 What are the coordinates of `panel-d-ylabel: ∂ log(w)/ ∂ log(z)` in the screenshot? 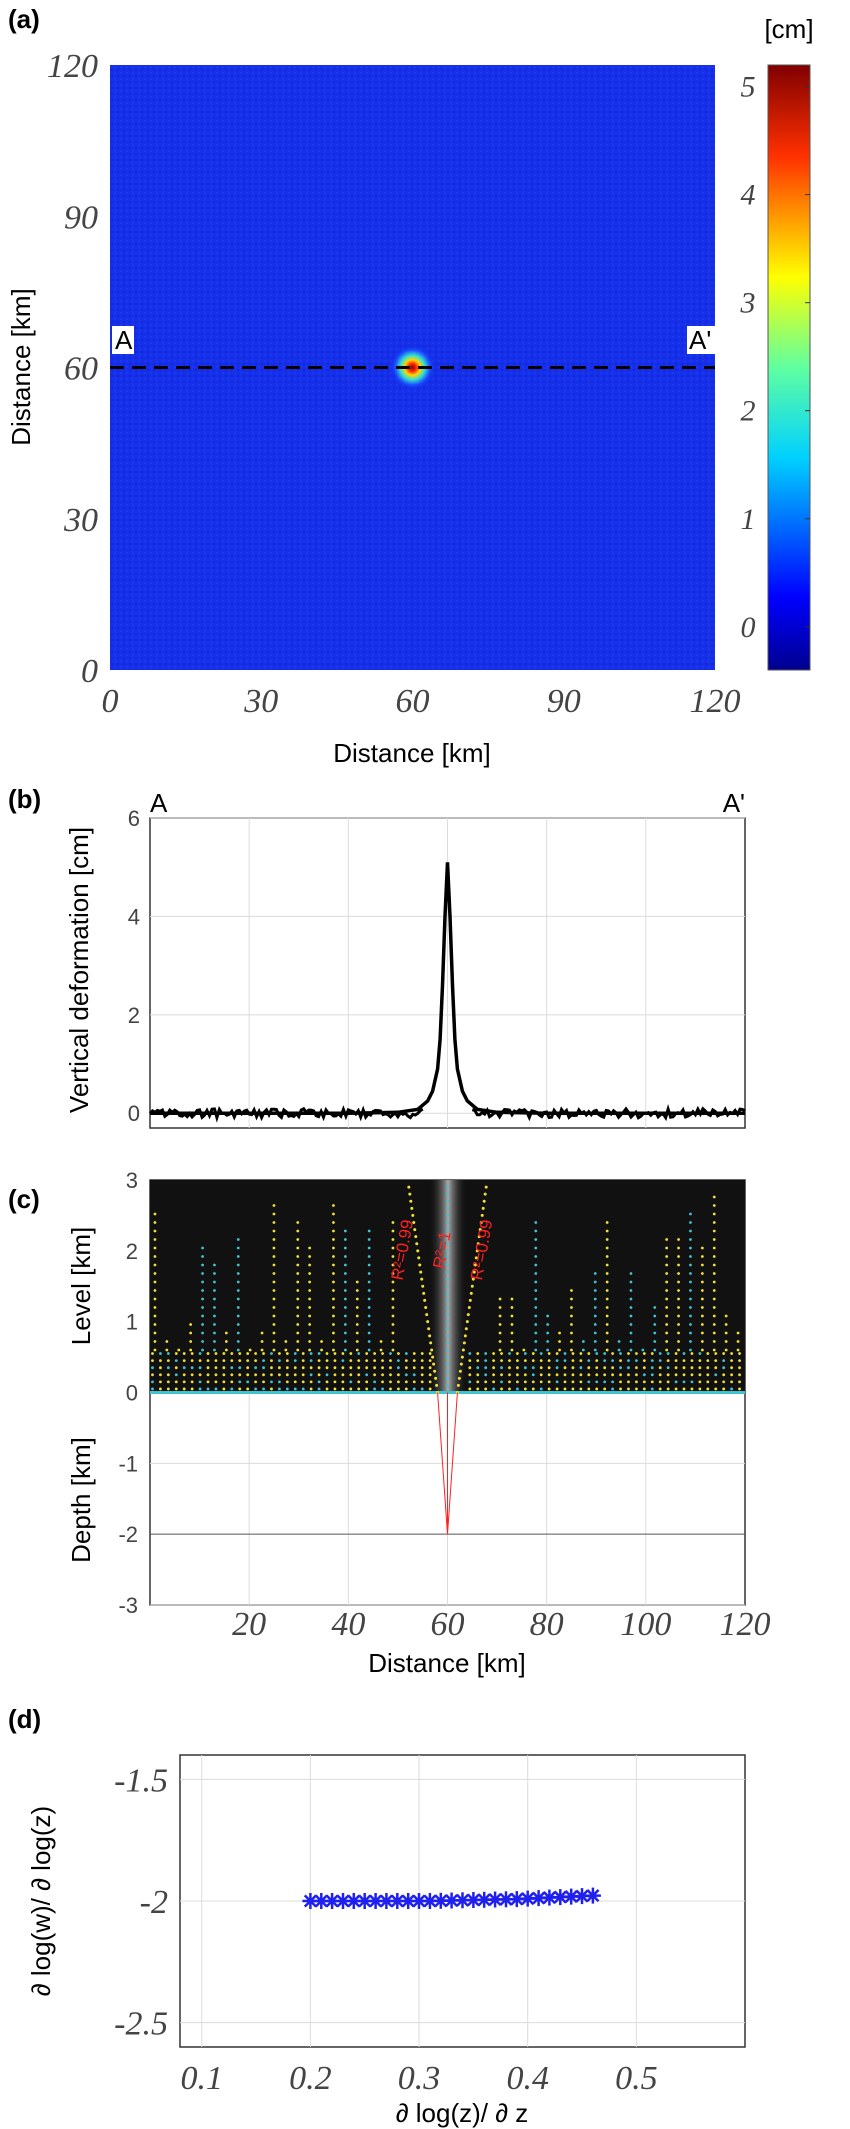 It's located at (41, 1901).